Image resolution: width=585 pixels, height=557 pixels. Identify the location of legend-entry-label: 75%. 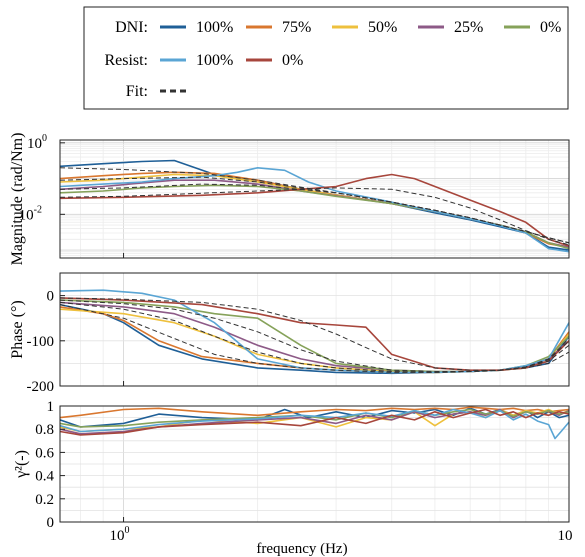
(296, 27).